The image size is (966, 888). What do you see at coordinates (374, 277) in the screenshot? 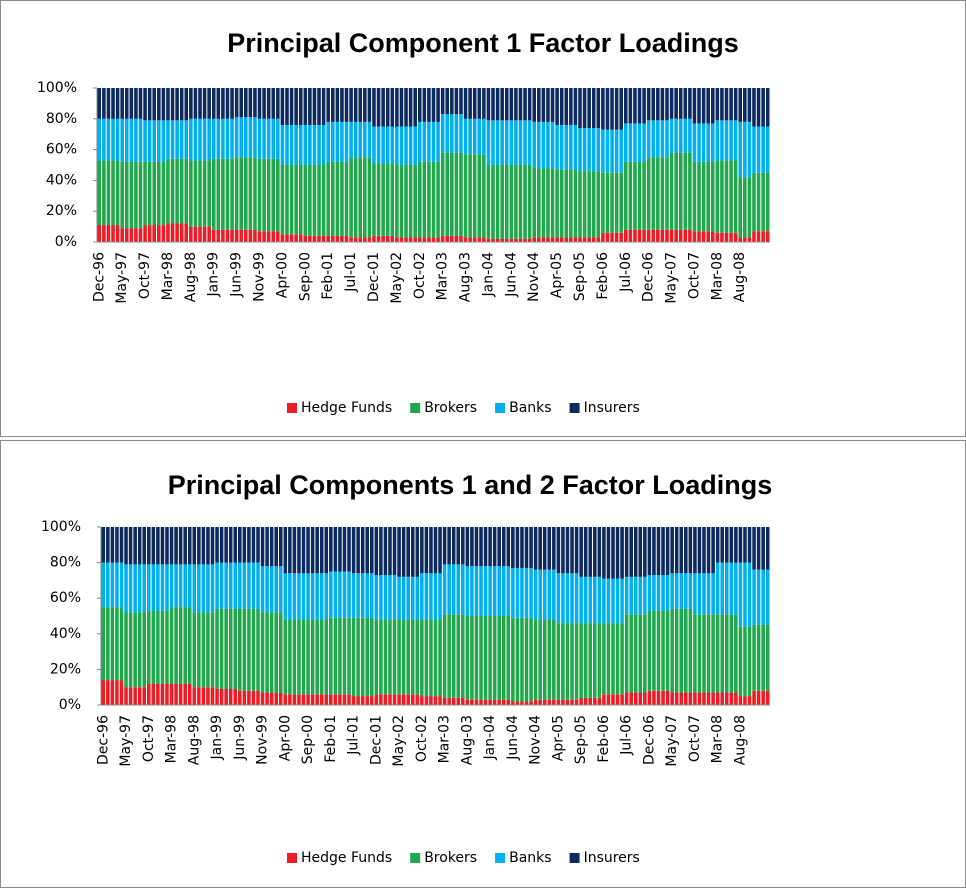
I see `x-tick-label: Dec-01` at bounding box center [374, 277].